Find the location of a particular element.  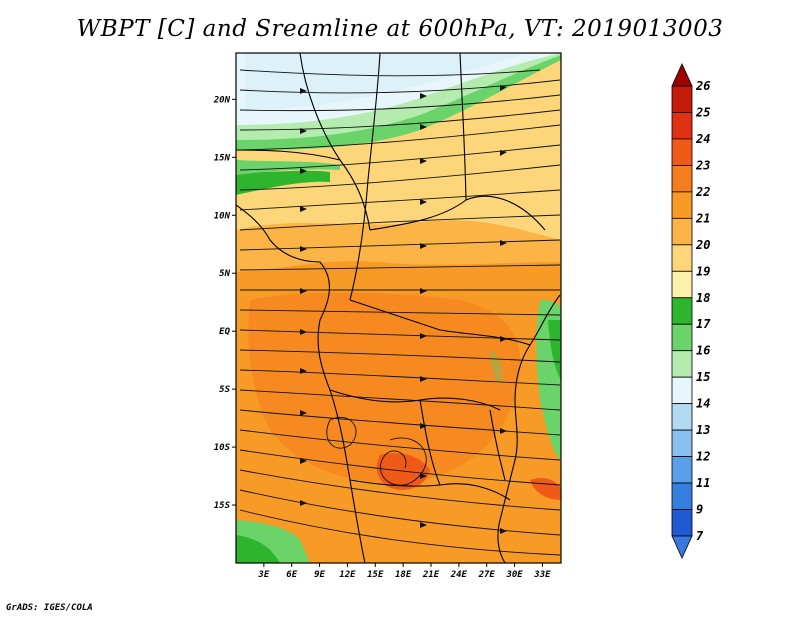

colorbar-label: 21 is located at coordinates (702, 218).